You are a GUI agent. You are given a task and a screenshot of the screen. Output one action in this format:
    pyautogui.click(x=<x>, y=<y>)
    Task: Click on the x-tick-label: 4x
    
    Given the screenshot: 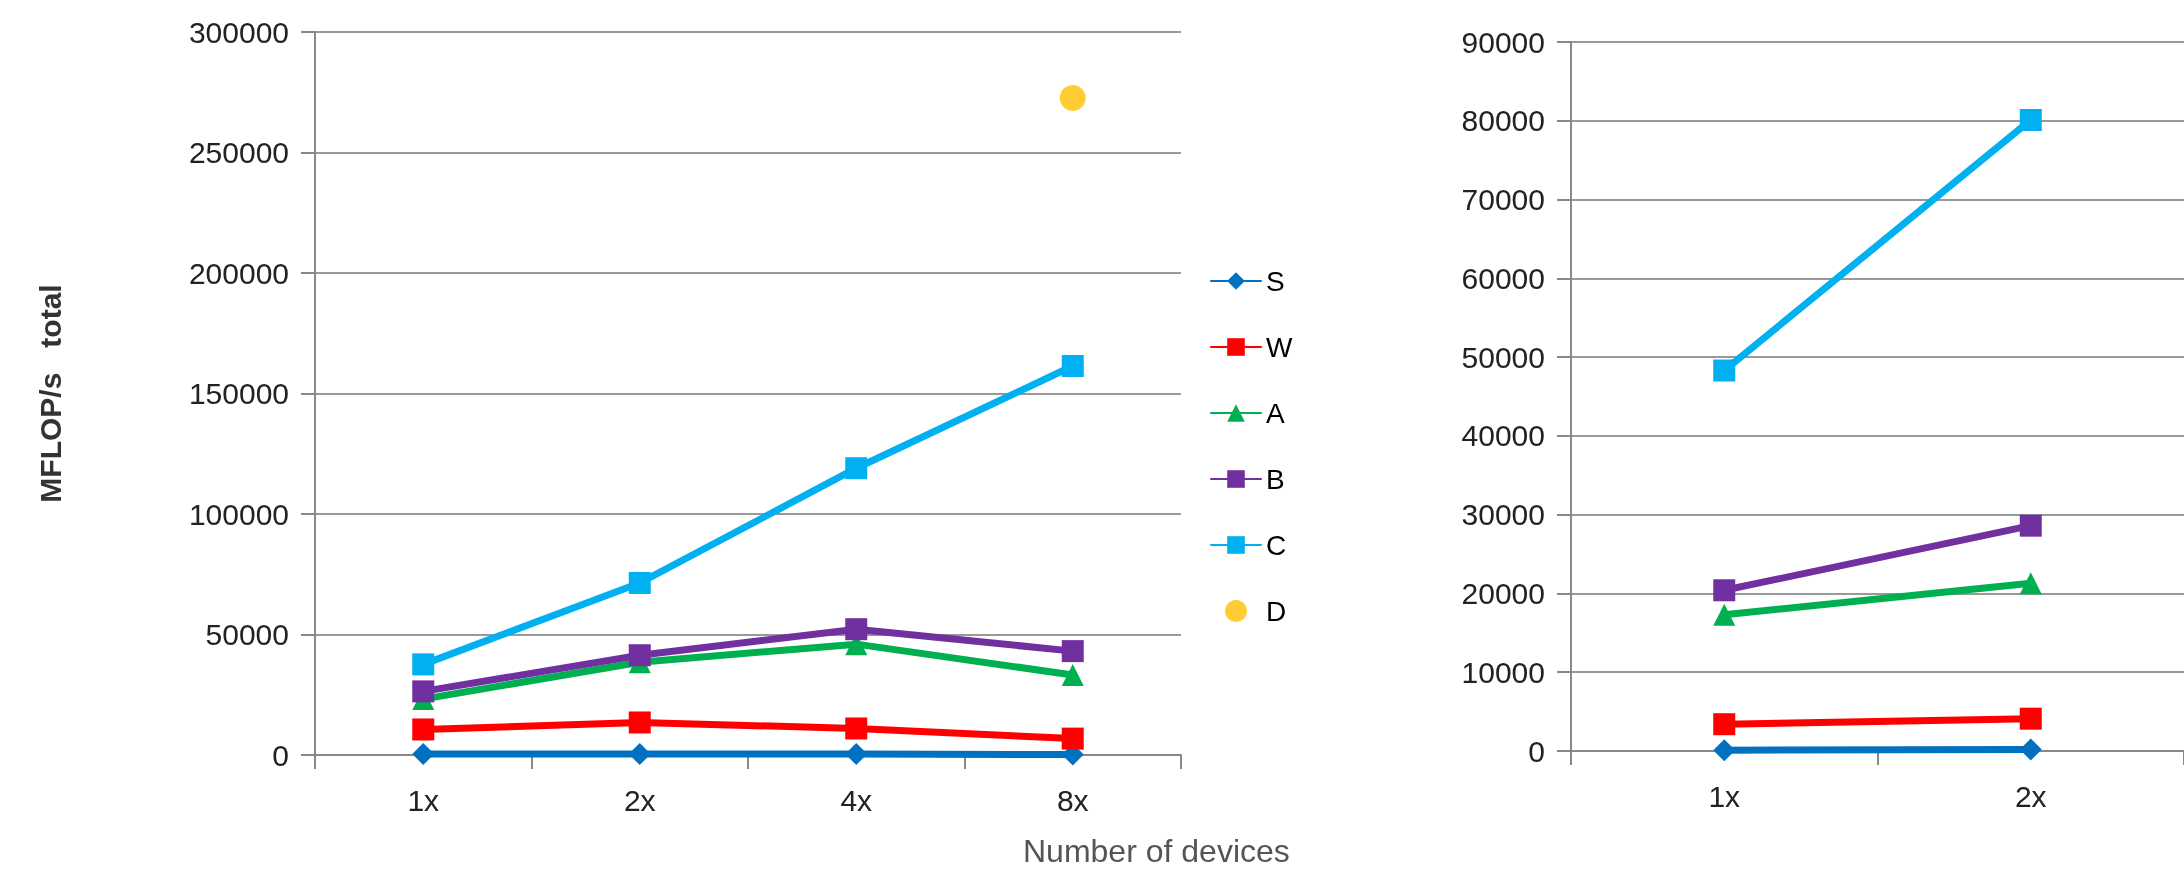 What is the action you would take?
    pyautogui.click(x=856, y=800)
    